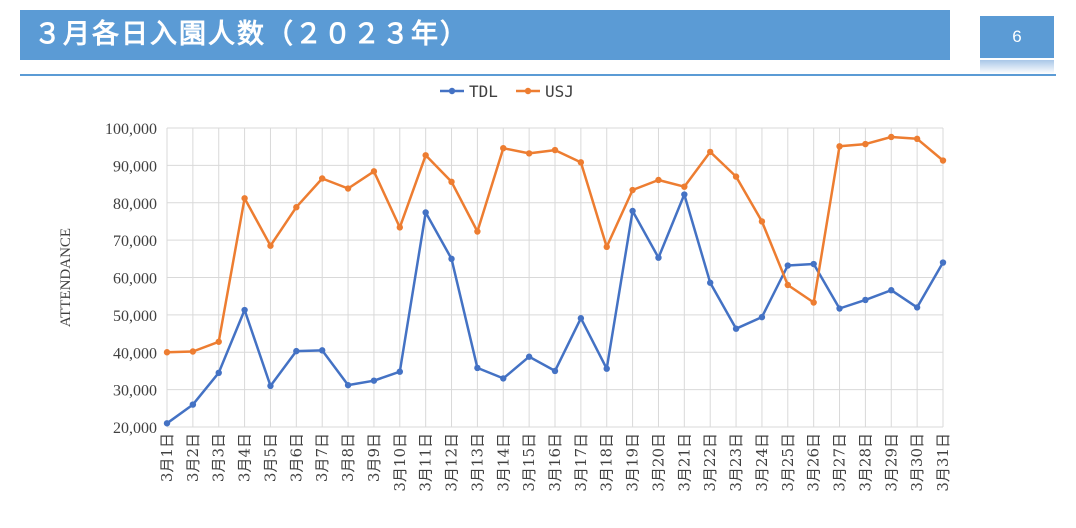 This screenshot has width=1076, height=528. What do you see at coordinates (559, 91) in the screenshot?
I see `legend-label-usj: USJ` at bounding box center [559, 91].